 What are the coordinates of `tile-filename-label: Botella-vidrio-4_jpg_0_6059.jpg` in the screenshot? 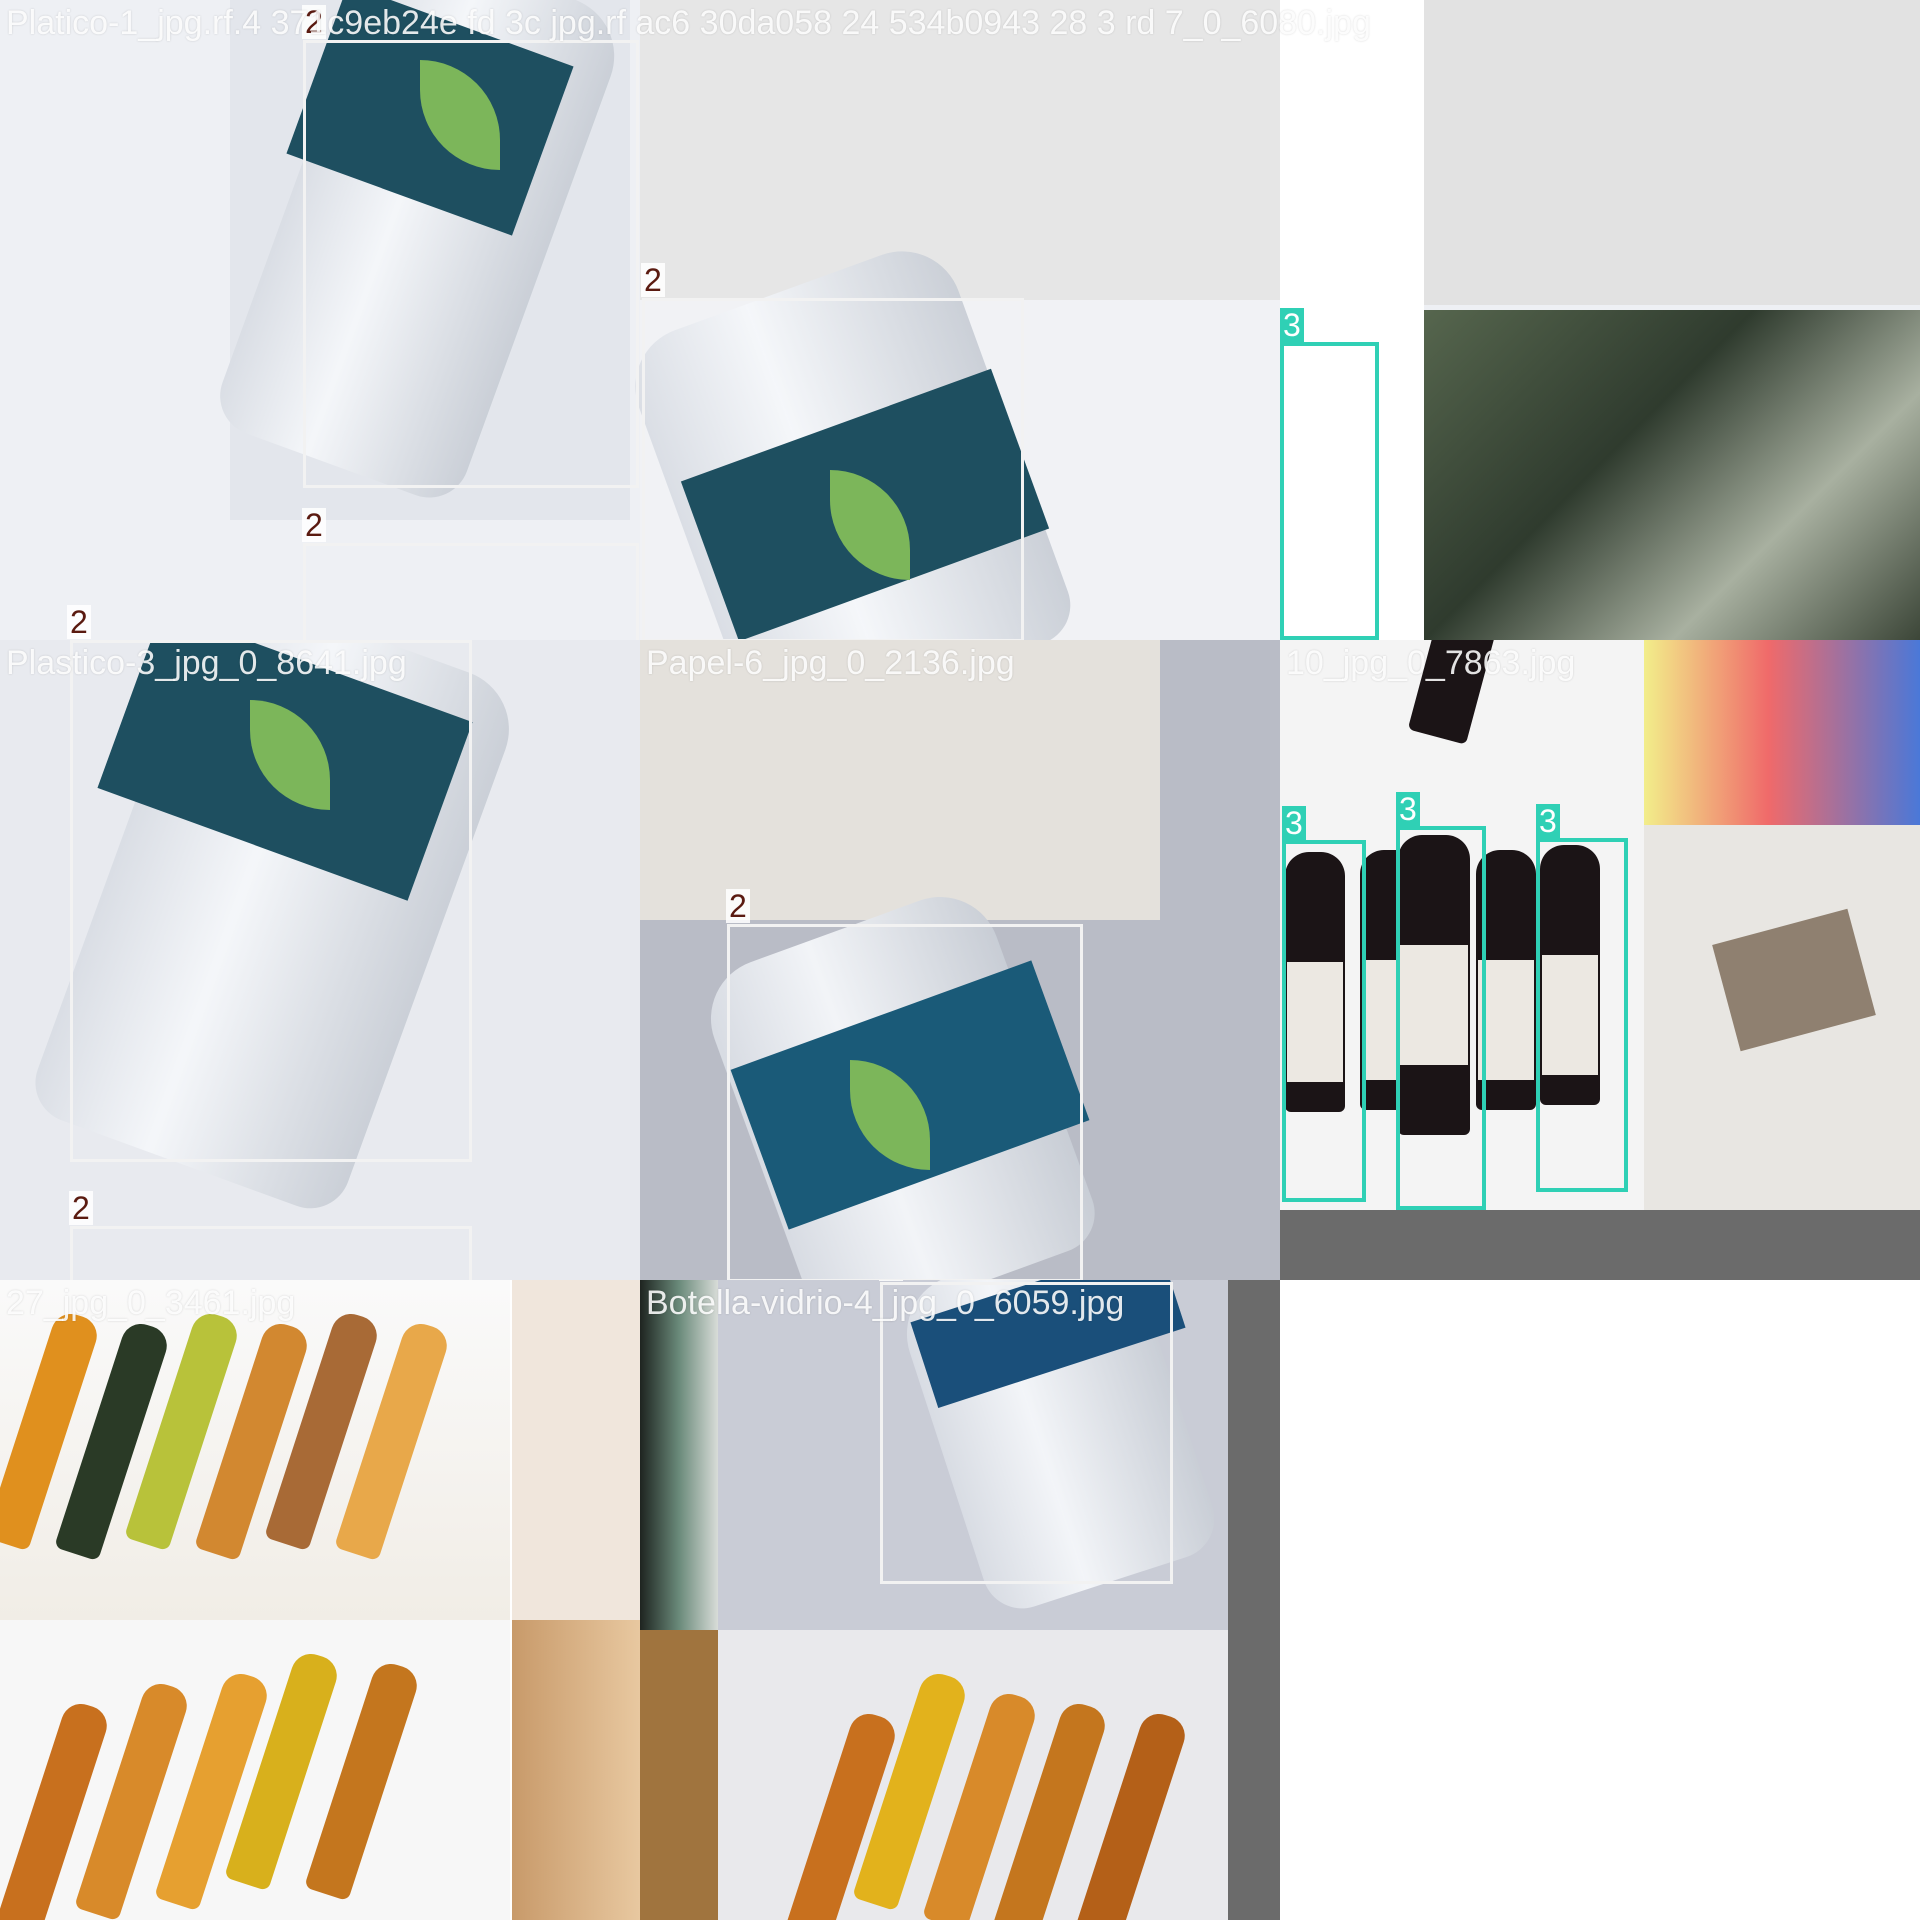 It's located at (885, 1303).